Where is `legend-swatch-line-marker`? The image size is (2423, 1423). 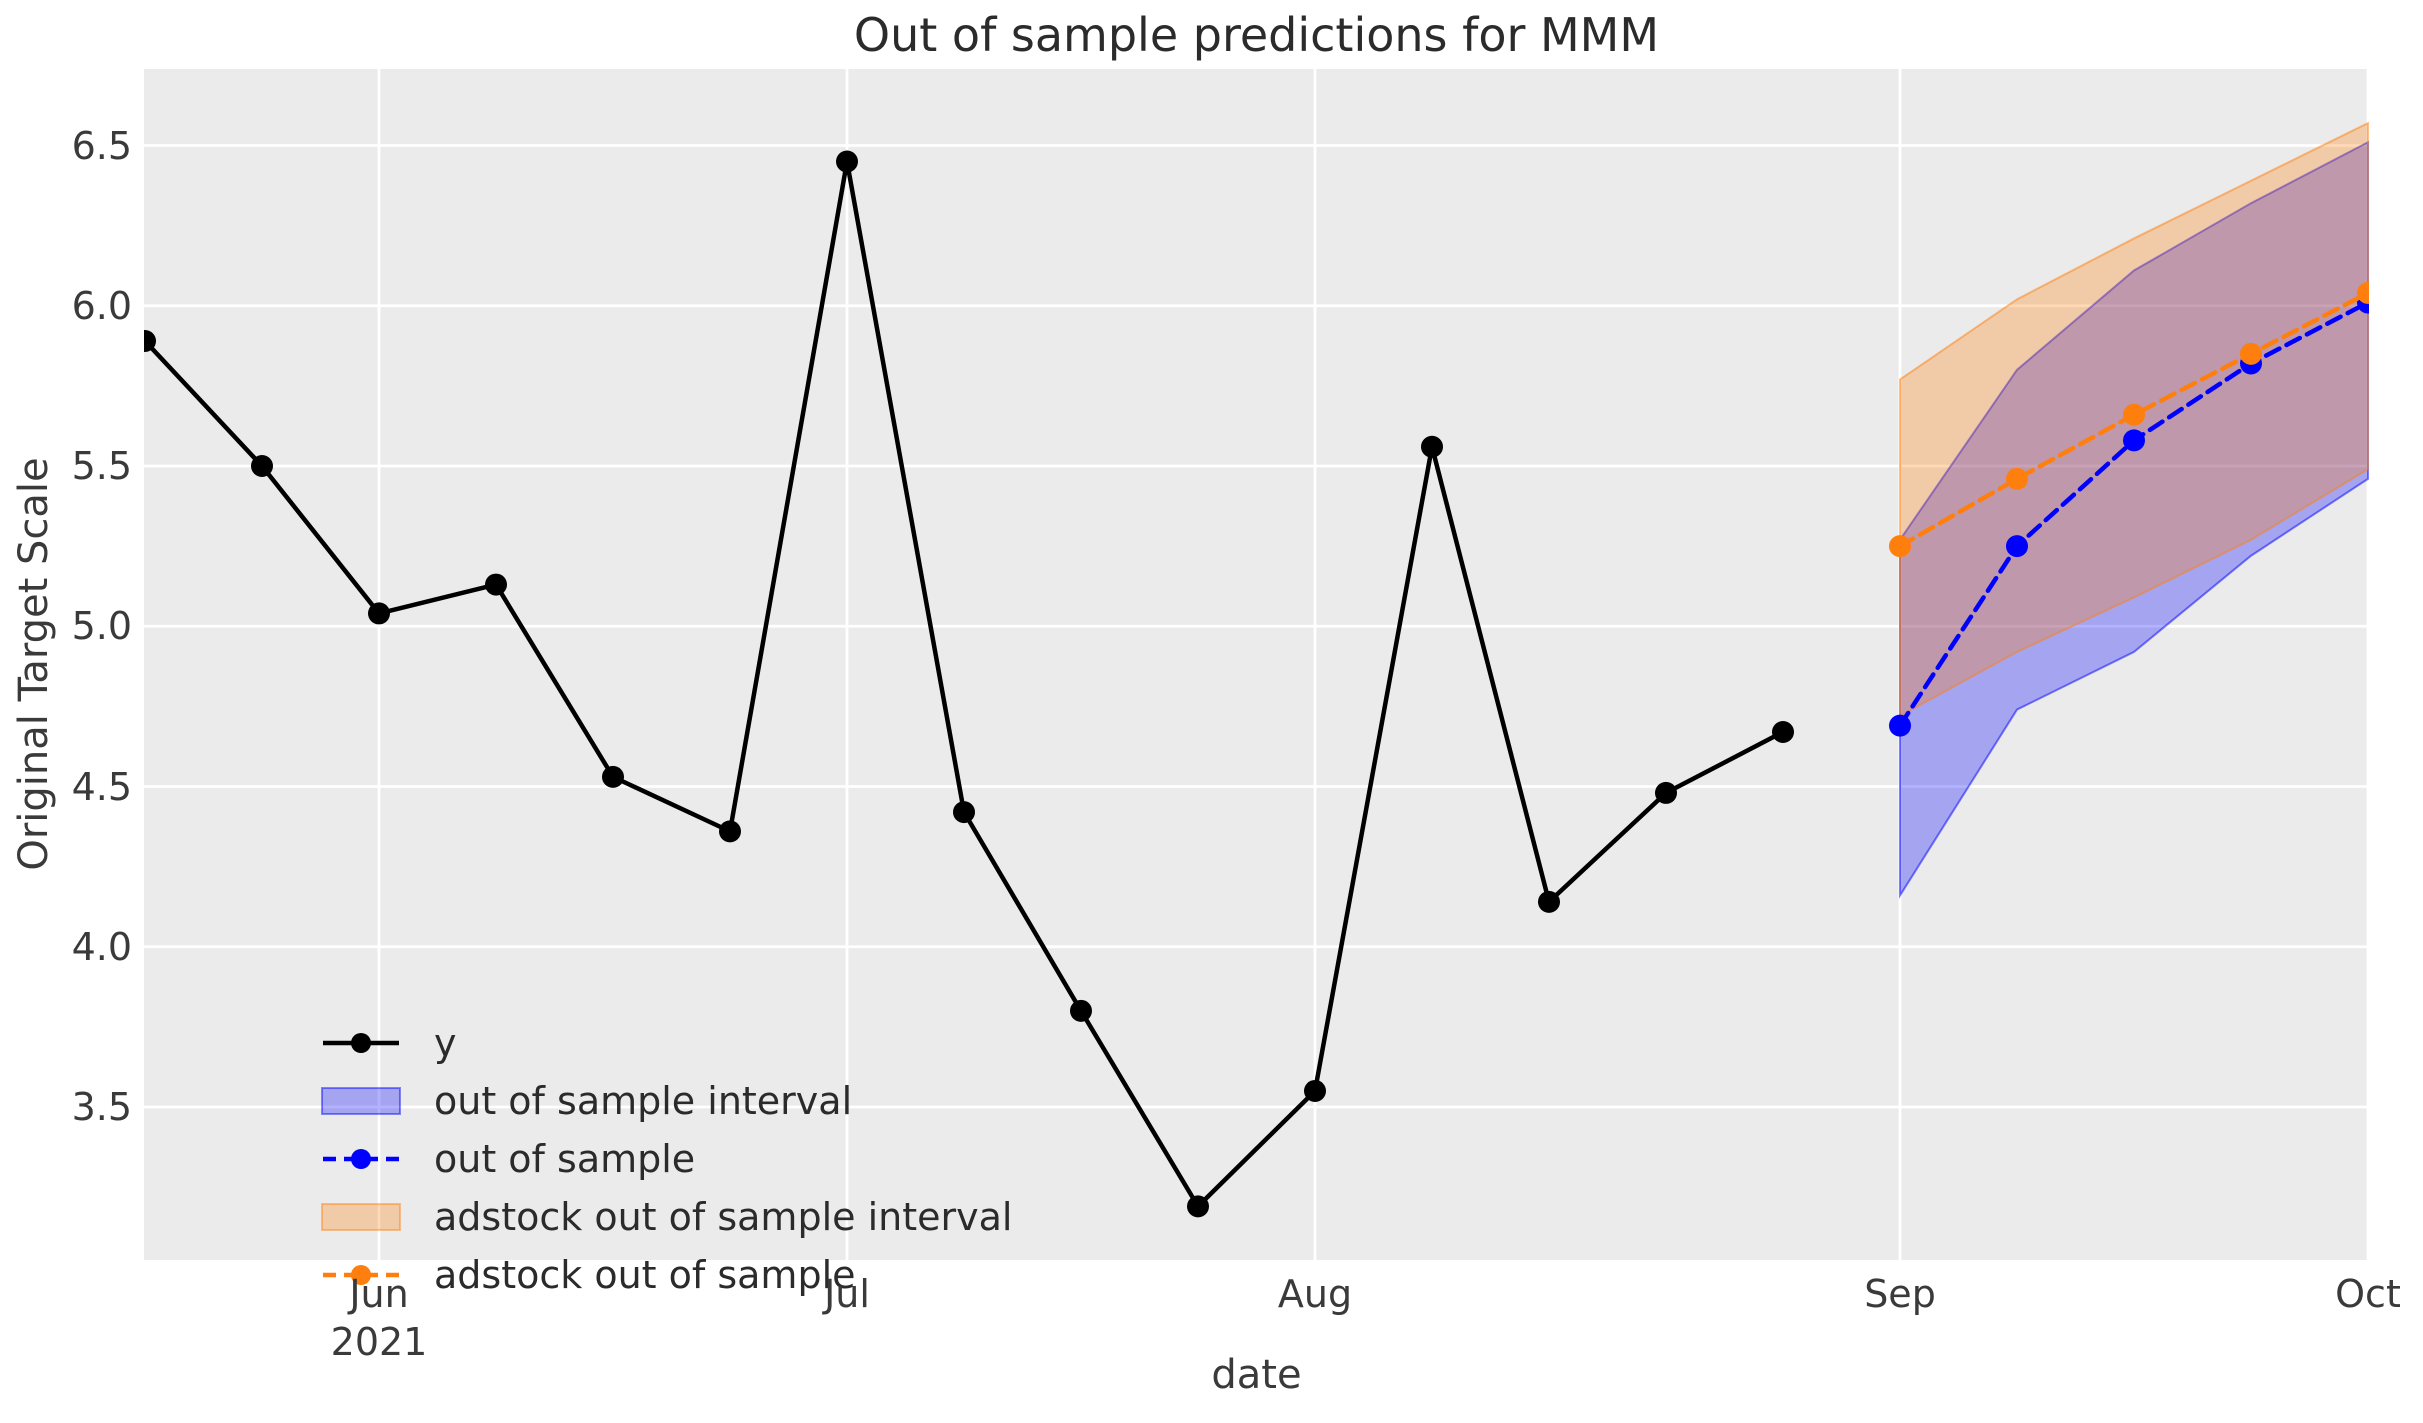 legend-swatch-line-marker is located at coordinates (361, 1043).